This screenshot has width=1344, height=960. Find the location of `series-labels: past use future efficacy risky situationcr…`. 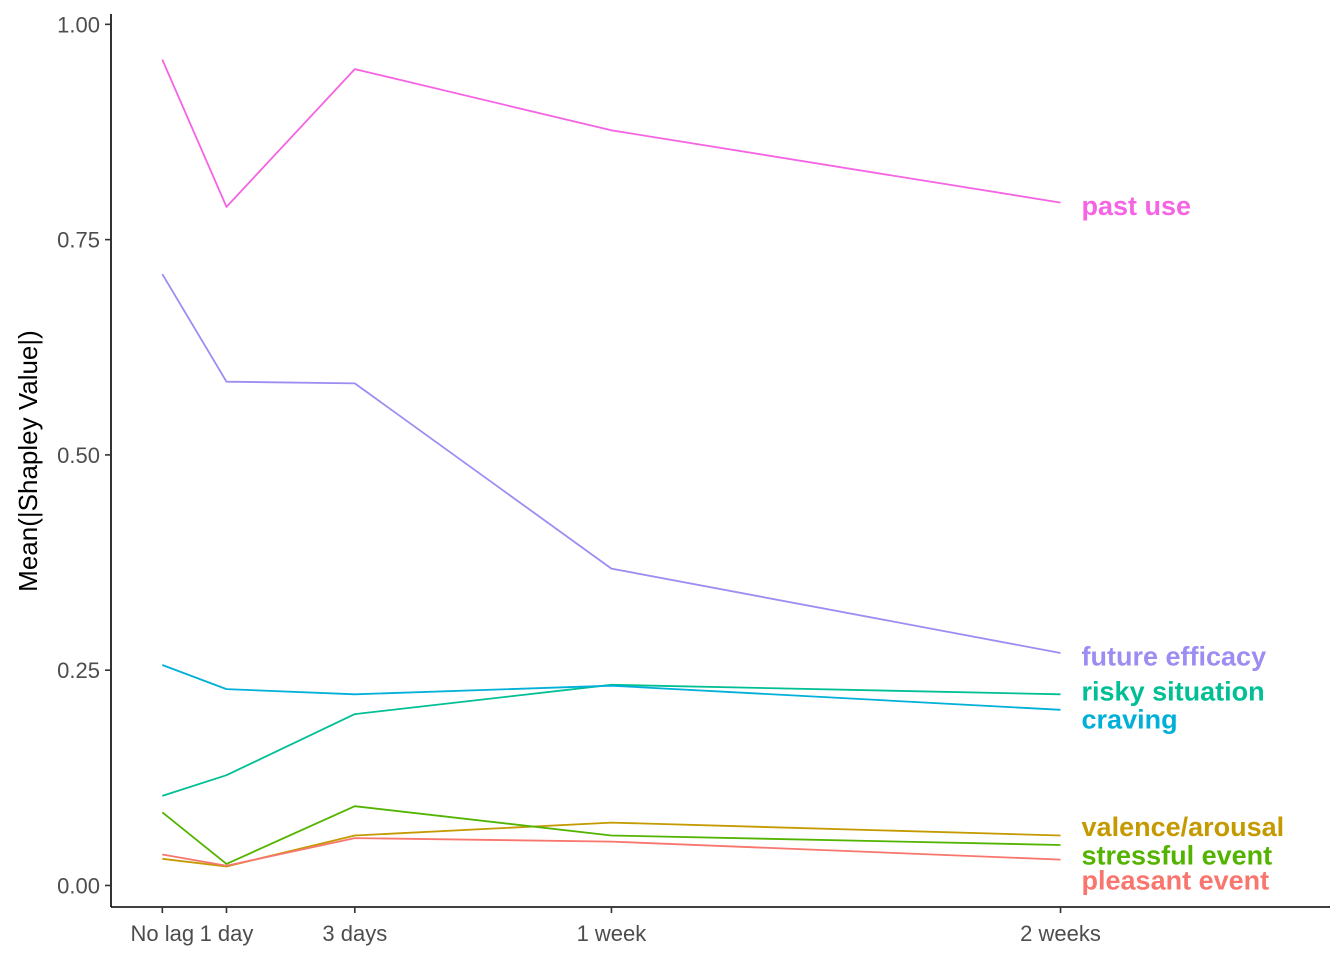

series-labels: past use future efficacy risky situationcr… is located at coordinates (1183, 543).